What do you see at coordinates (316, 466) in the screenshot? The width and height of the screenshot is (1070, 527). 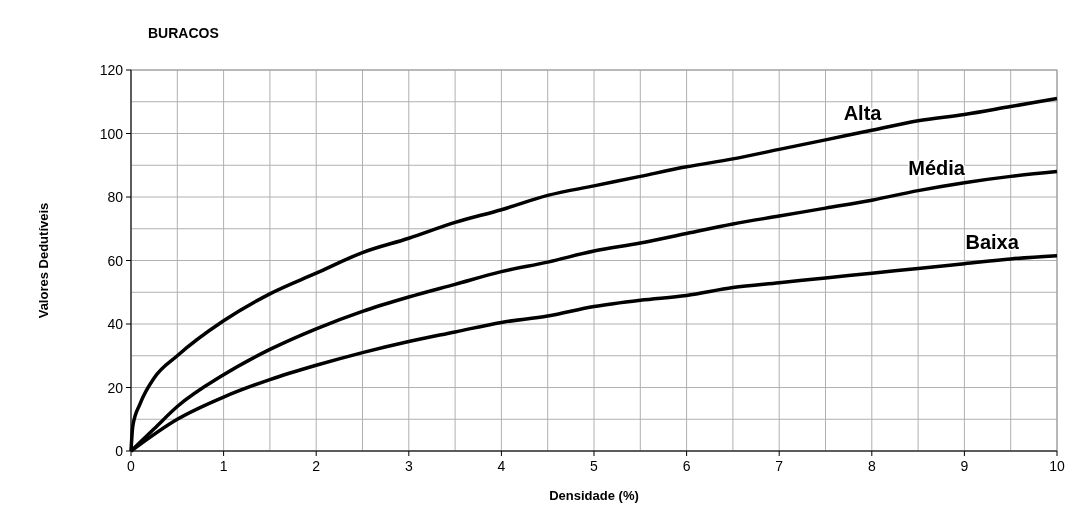 I see `x-tick-label: 2` at bounding box center [316, 466].